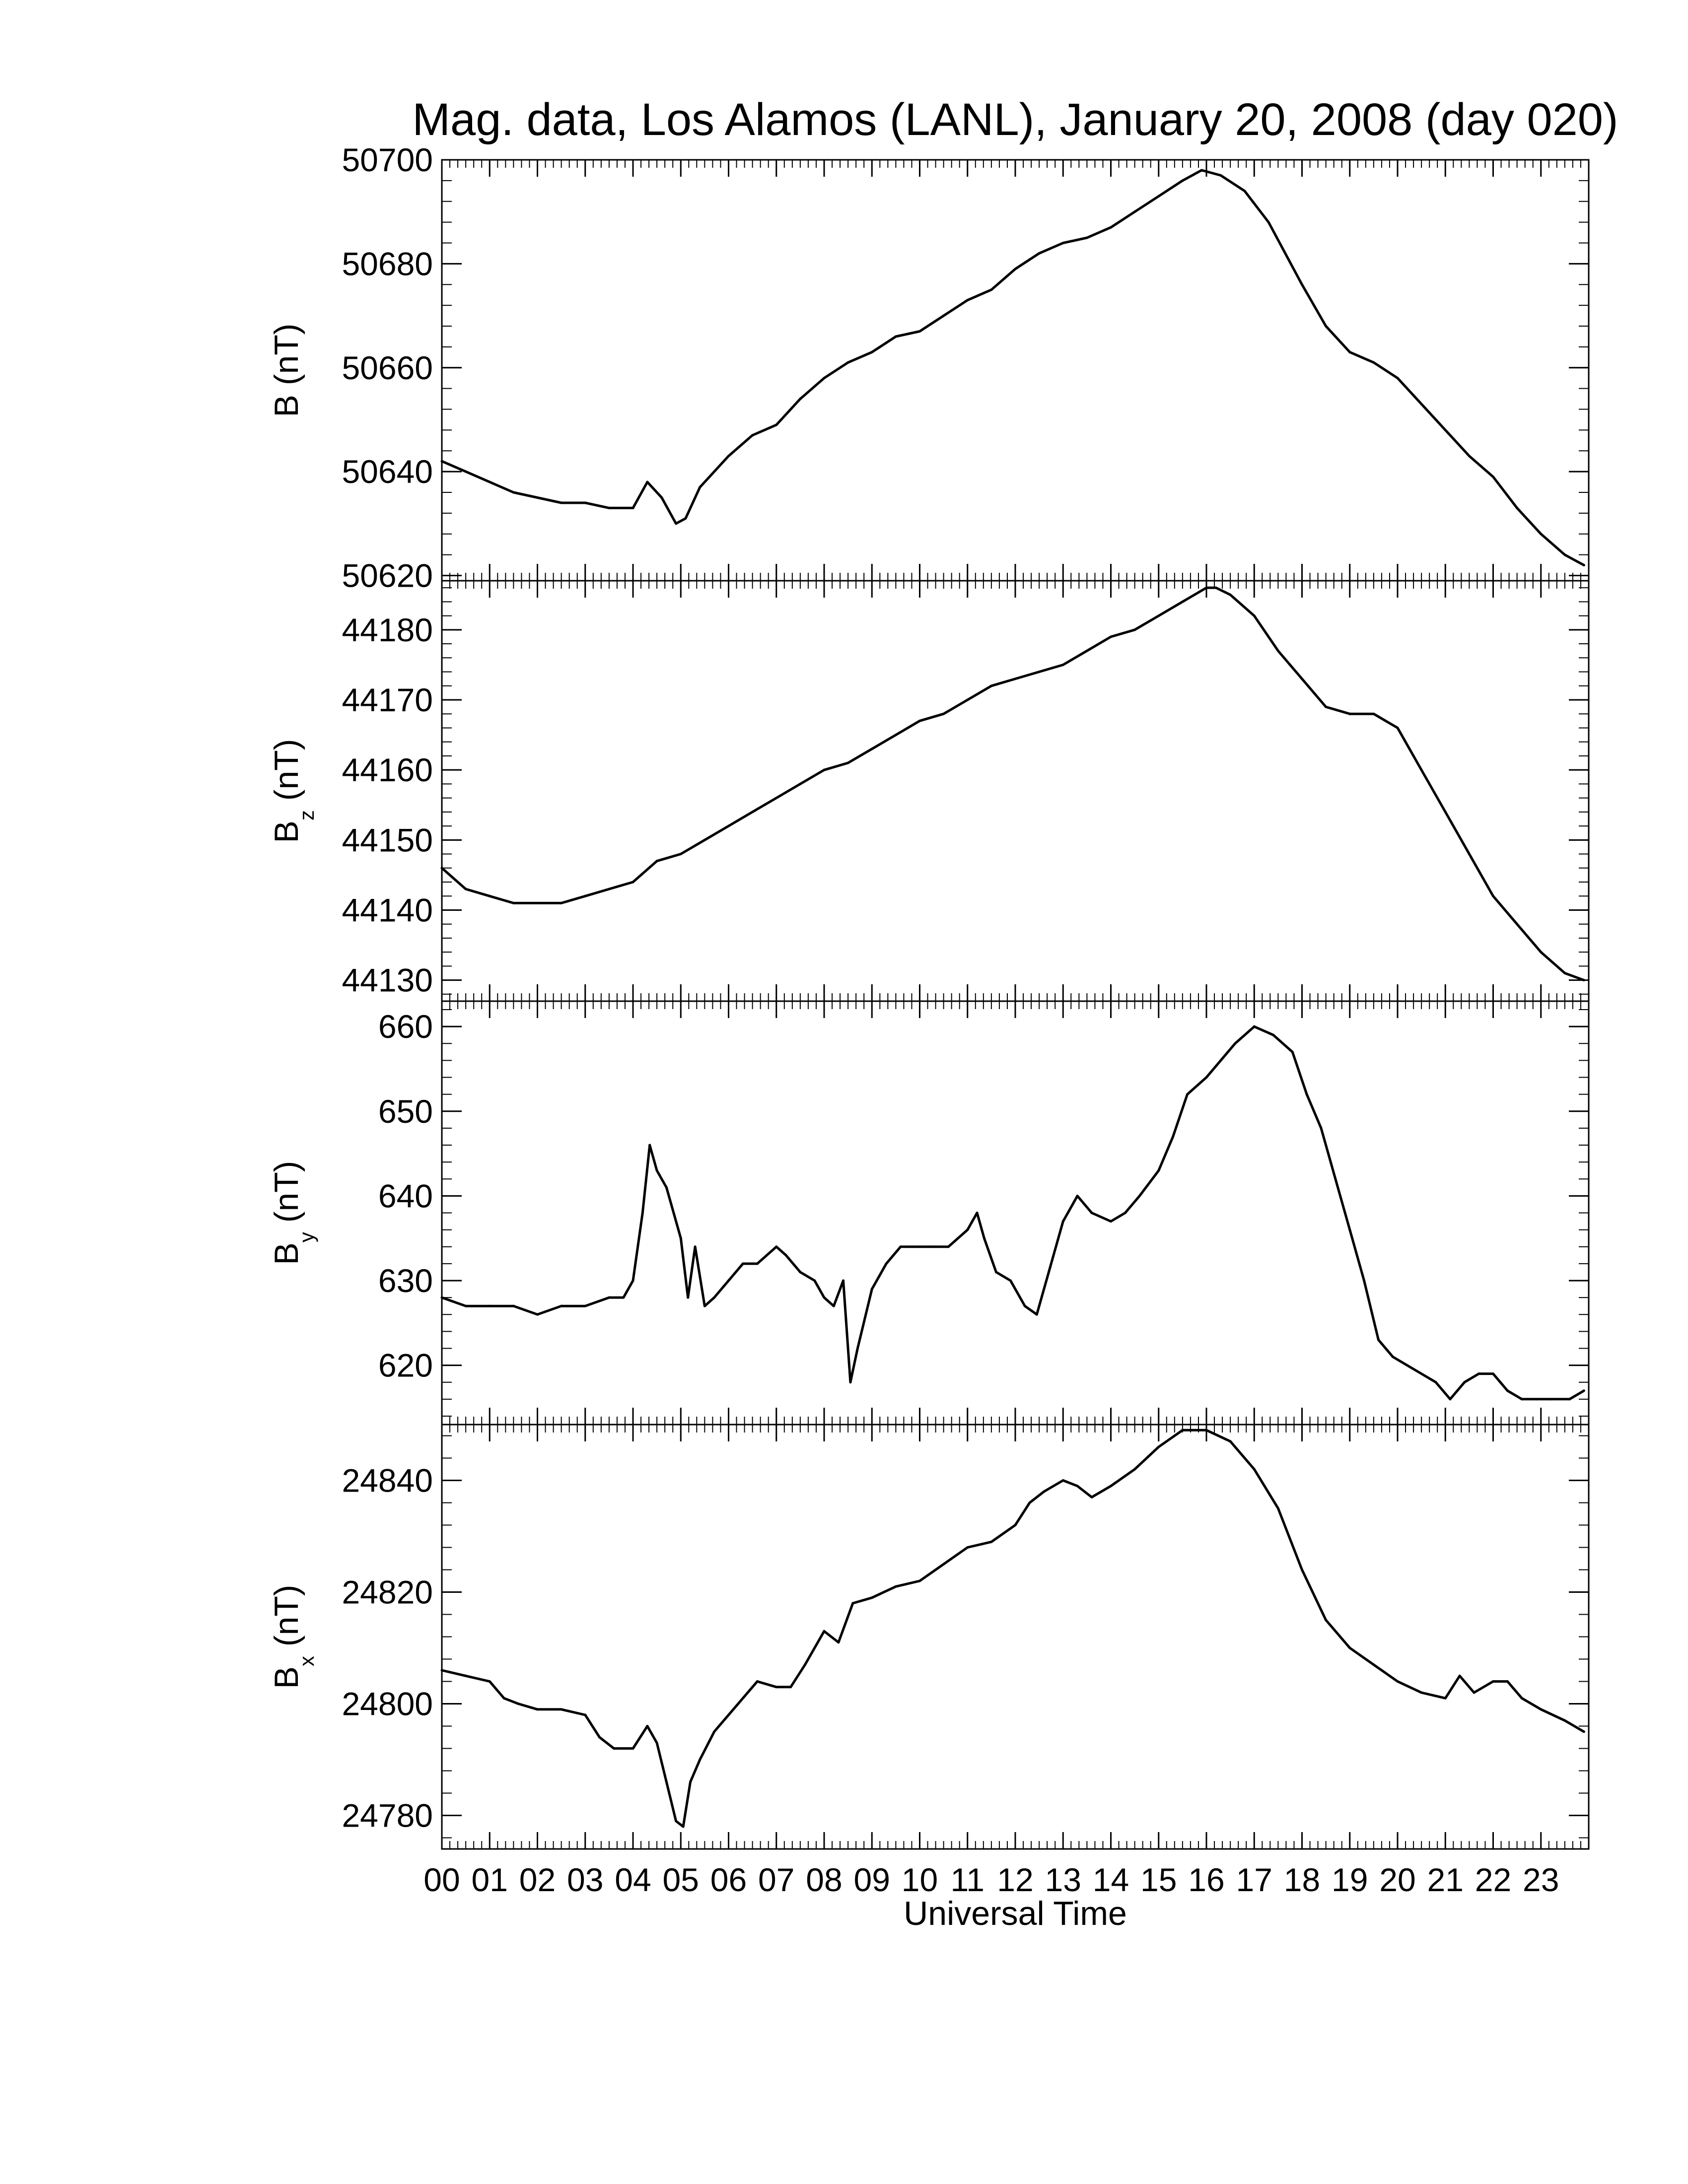 This screenshot has width=1688, height=2184. I want to click on y-axis-label-subscript: x, so click(306, 1661).